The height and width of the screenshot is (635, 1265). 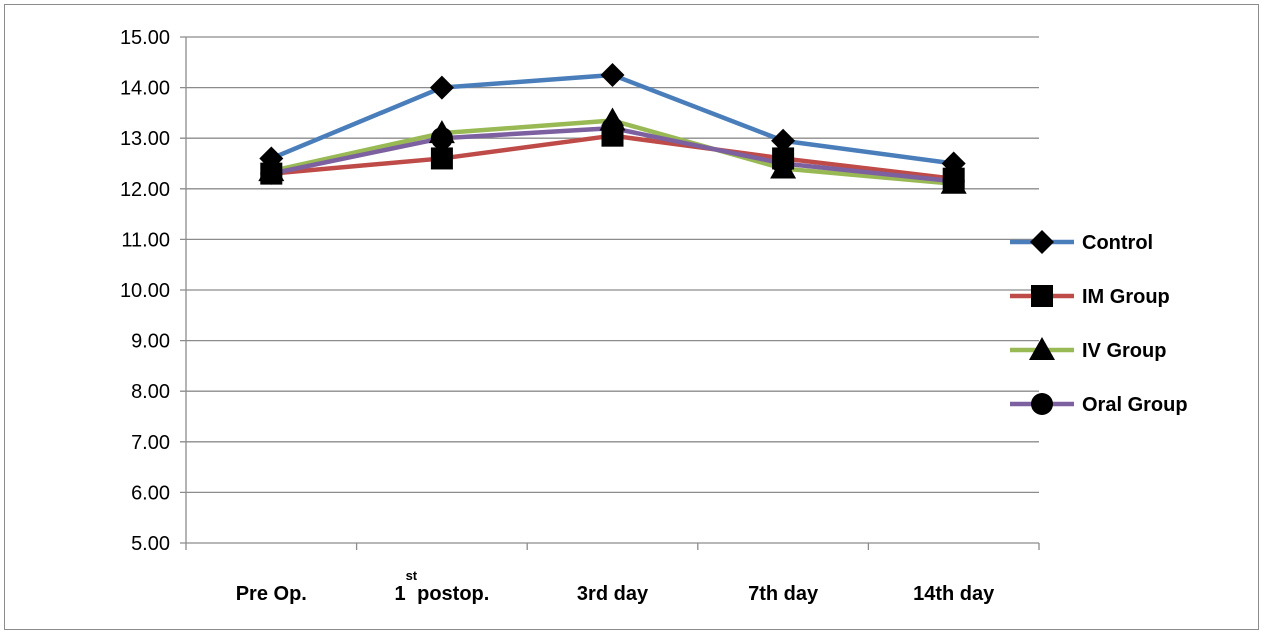 I want to click on y-tick-label: 13.00, so click(x=145, y=139).